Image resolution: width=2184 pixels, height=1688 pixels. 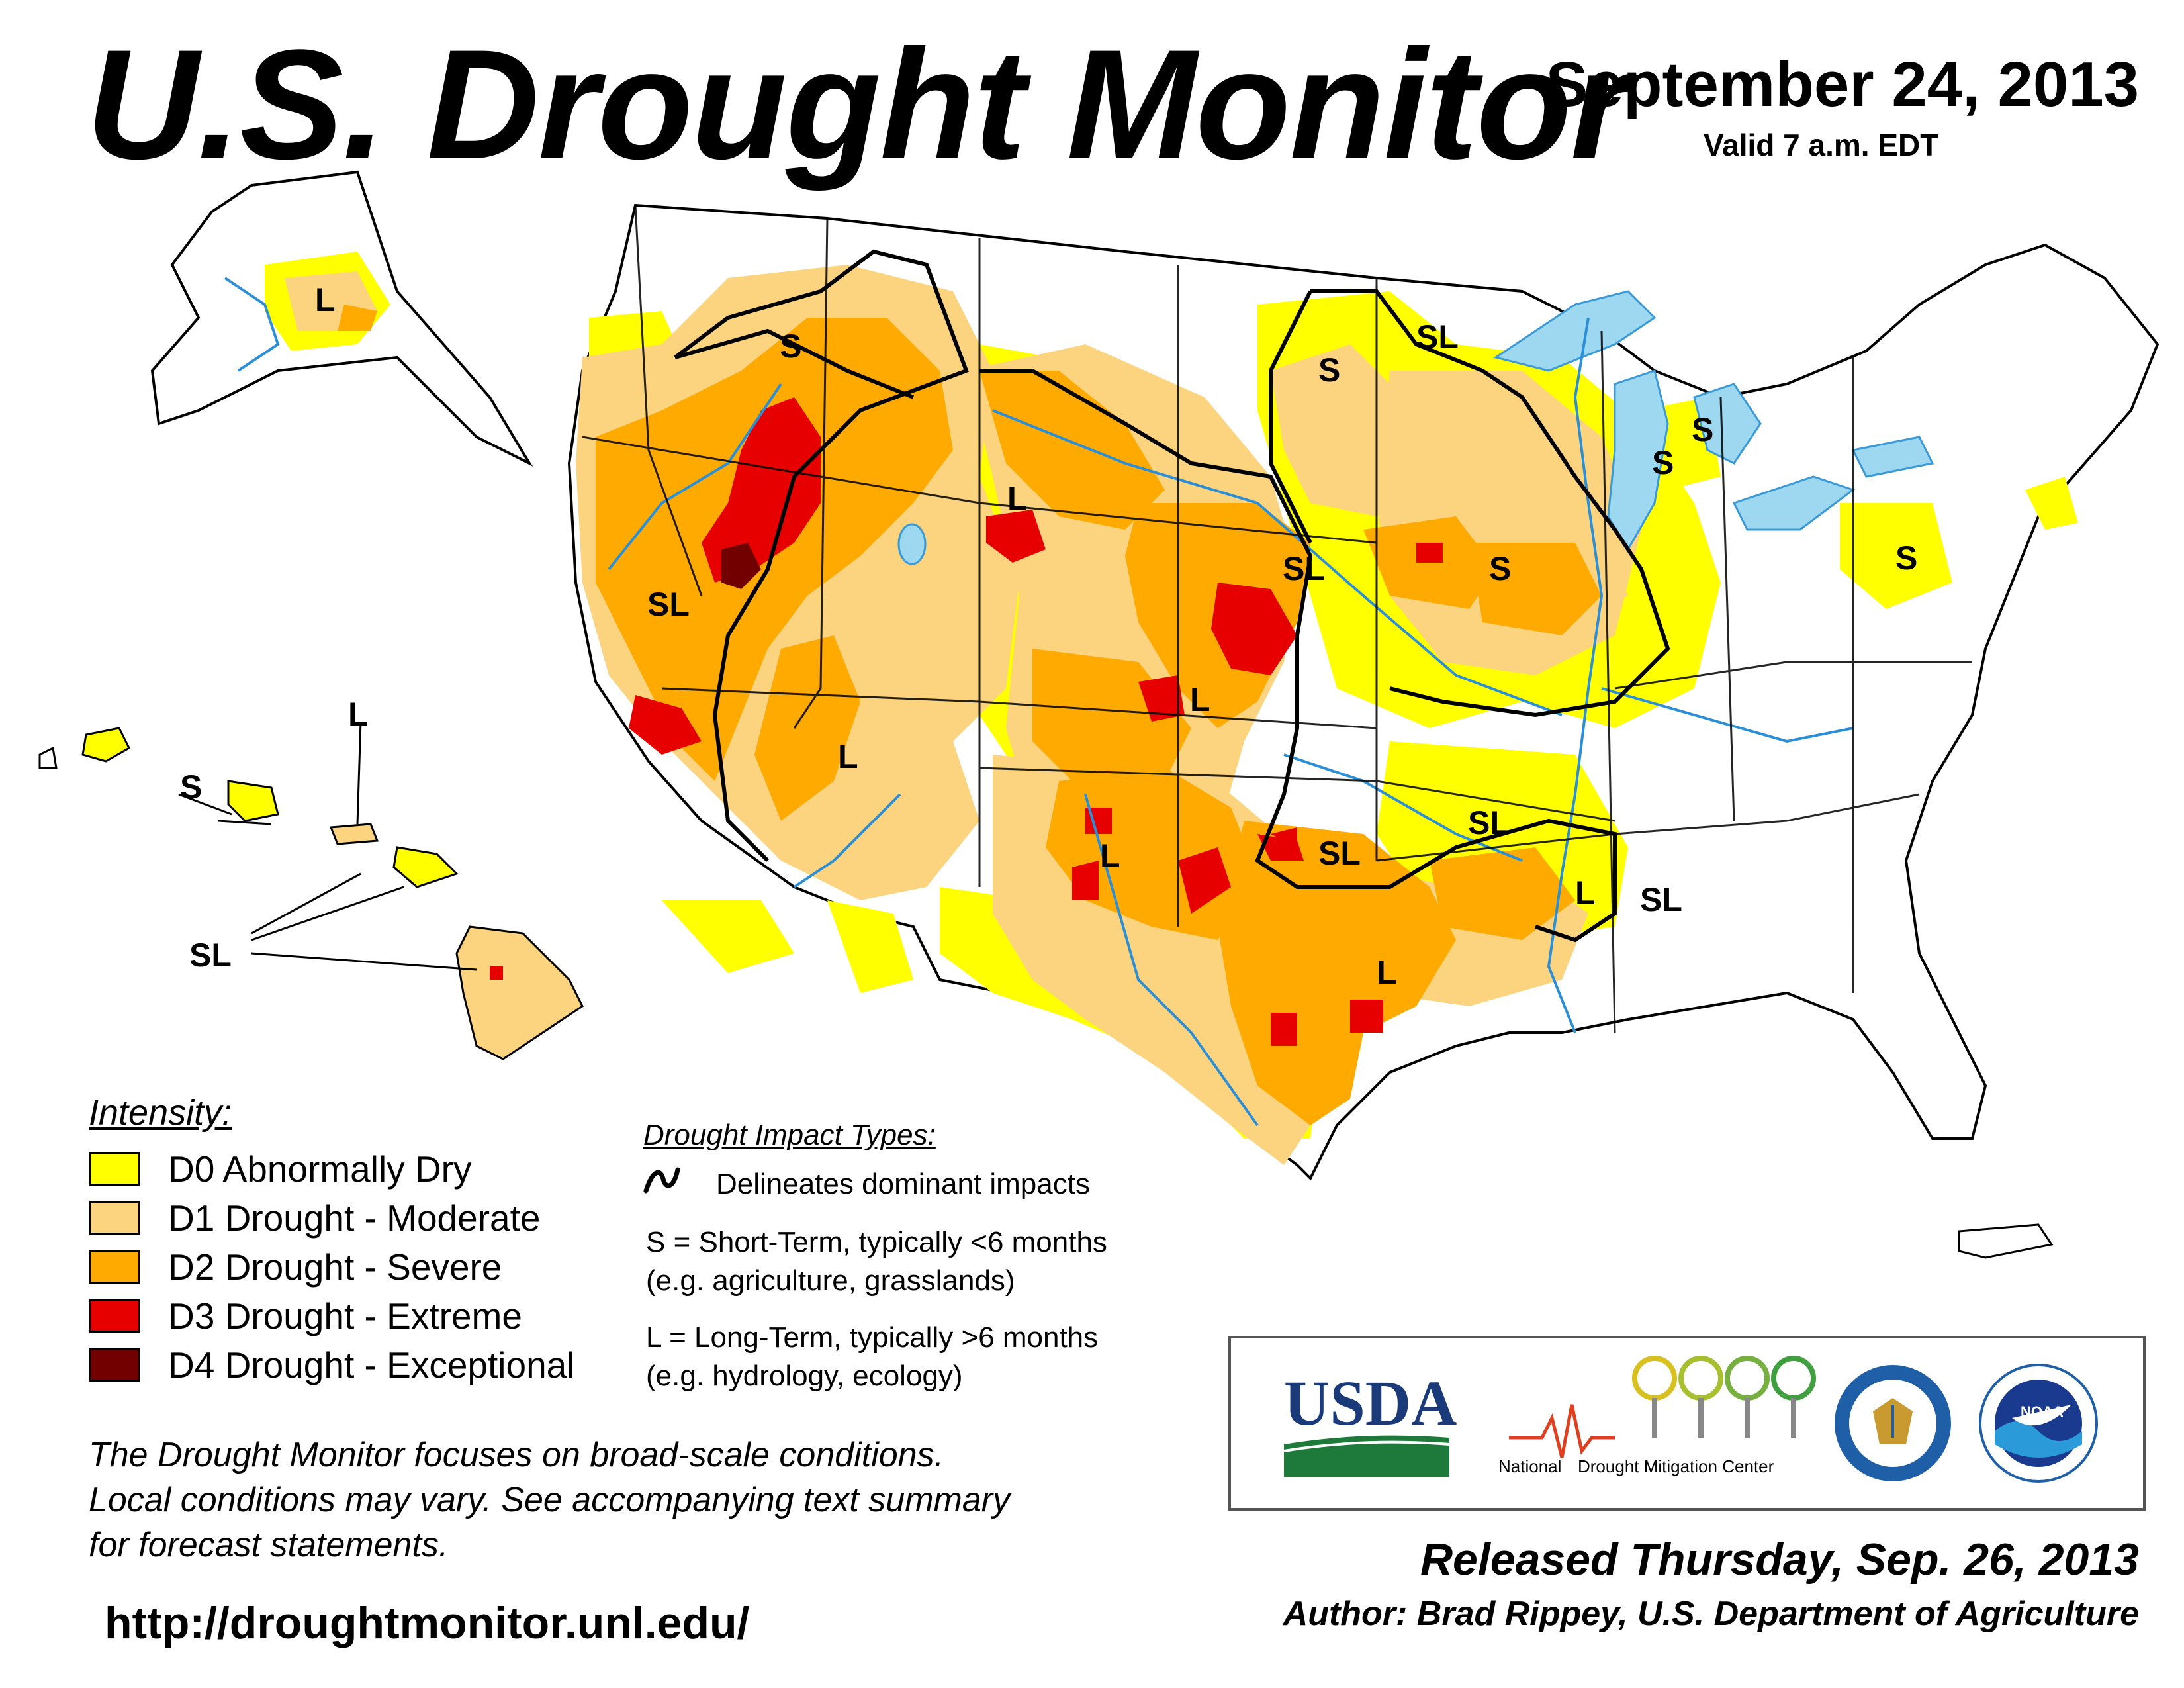 What do you see at coordinates (335, 1267) in the screenshot?
I see `legend-label: D2 Drought - Severe` at bounding box center [335, 1267].